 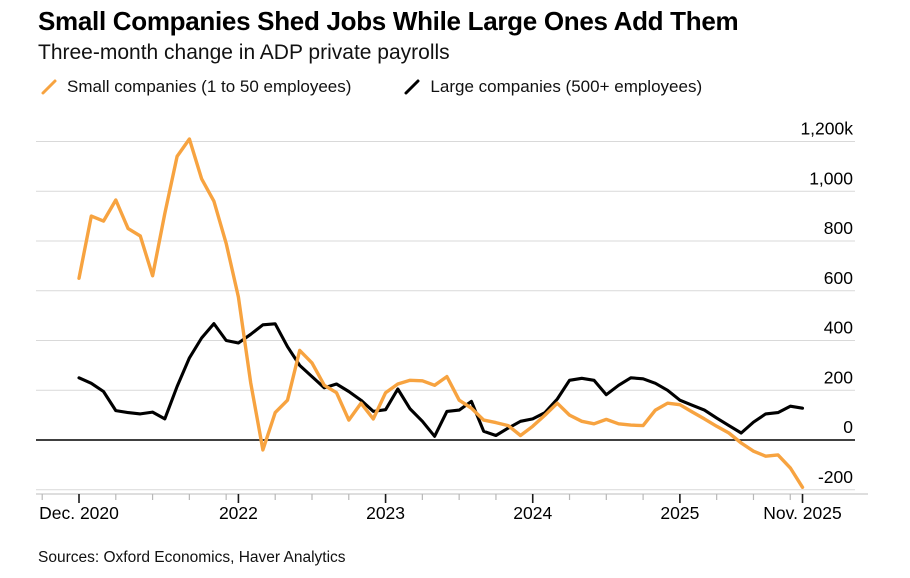 I want to click on x-axis-tick-label: Nov. 2025, so click(x=802, y=513).